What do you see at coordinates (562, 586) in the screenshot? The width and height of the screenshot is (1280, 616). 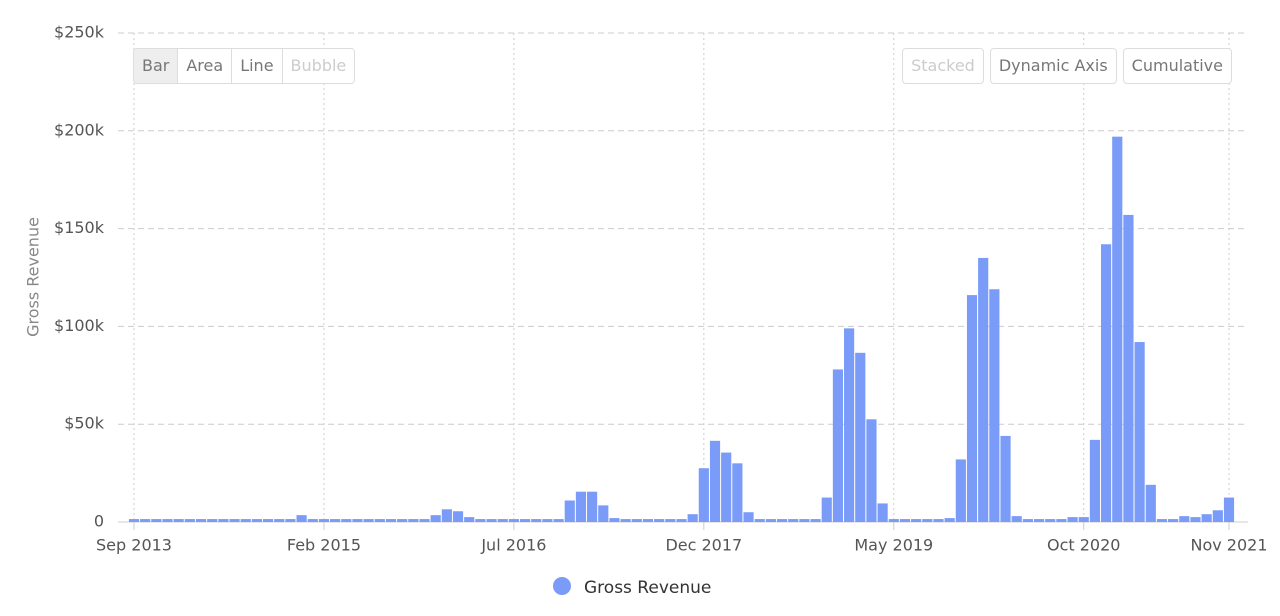 I see `legend-marker` at bounding box center [562, 586].